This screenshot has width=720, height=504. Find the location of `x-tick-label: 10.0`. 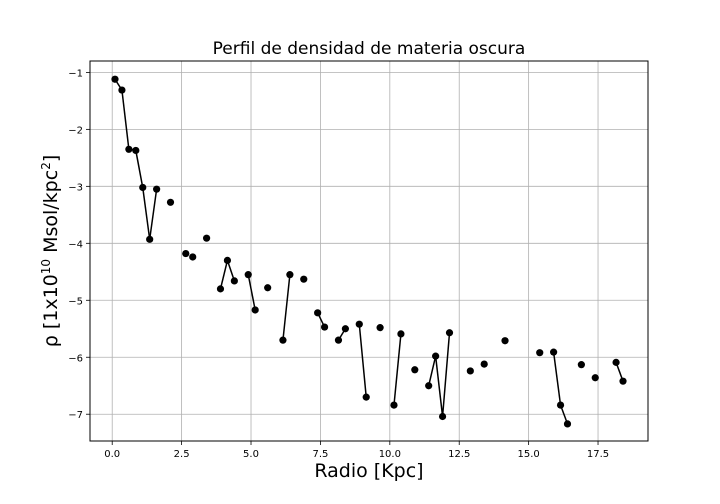

x-tick-label: 10.0 is located at coordinates (390, 454).